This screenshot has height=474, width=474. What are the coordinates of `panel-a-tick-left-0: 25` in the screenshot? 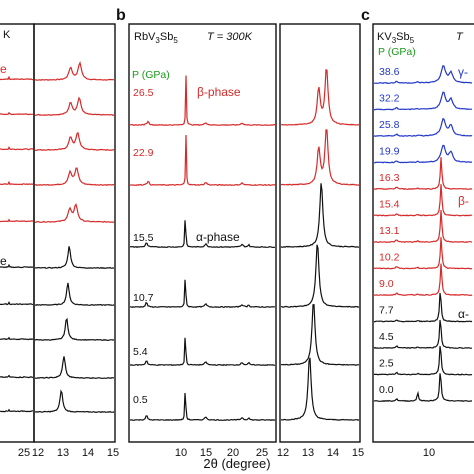 It's located at (24, 453).